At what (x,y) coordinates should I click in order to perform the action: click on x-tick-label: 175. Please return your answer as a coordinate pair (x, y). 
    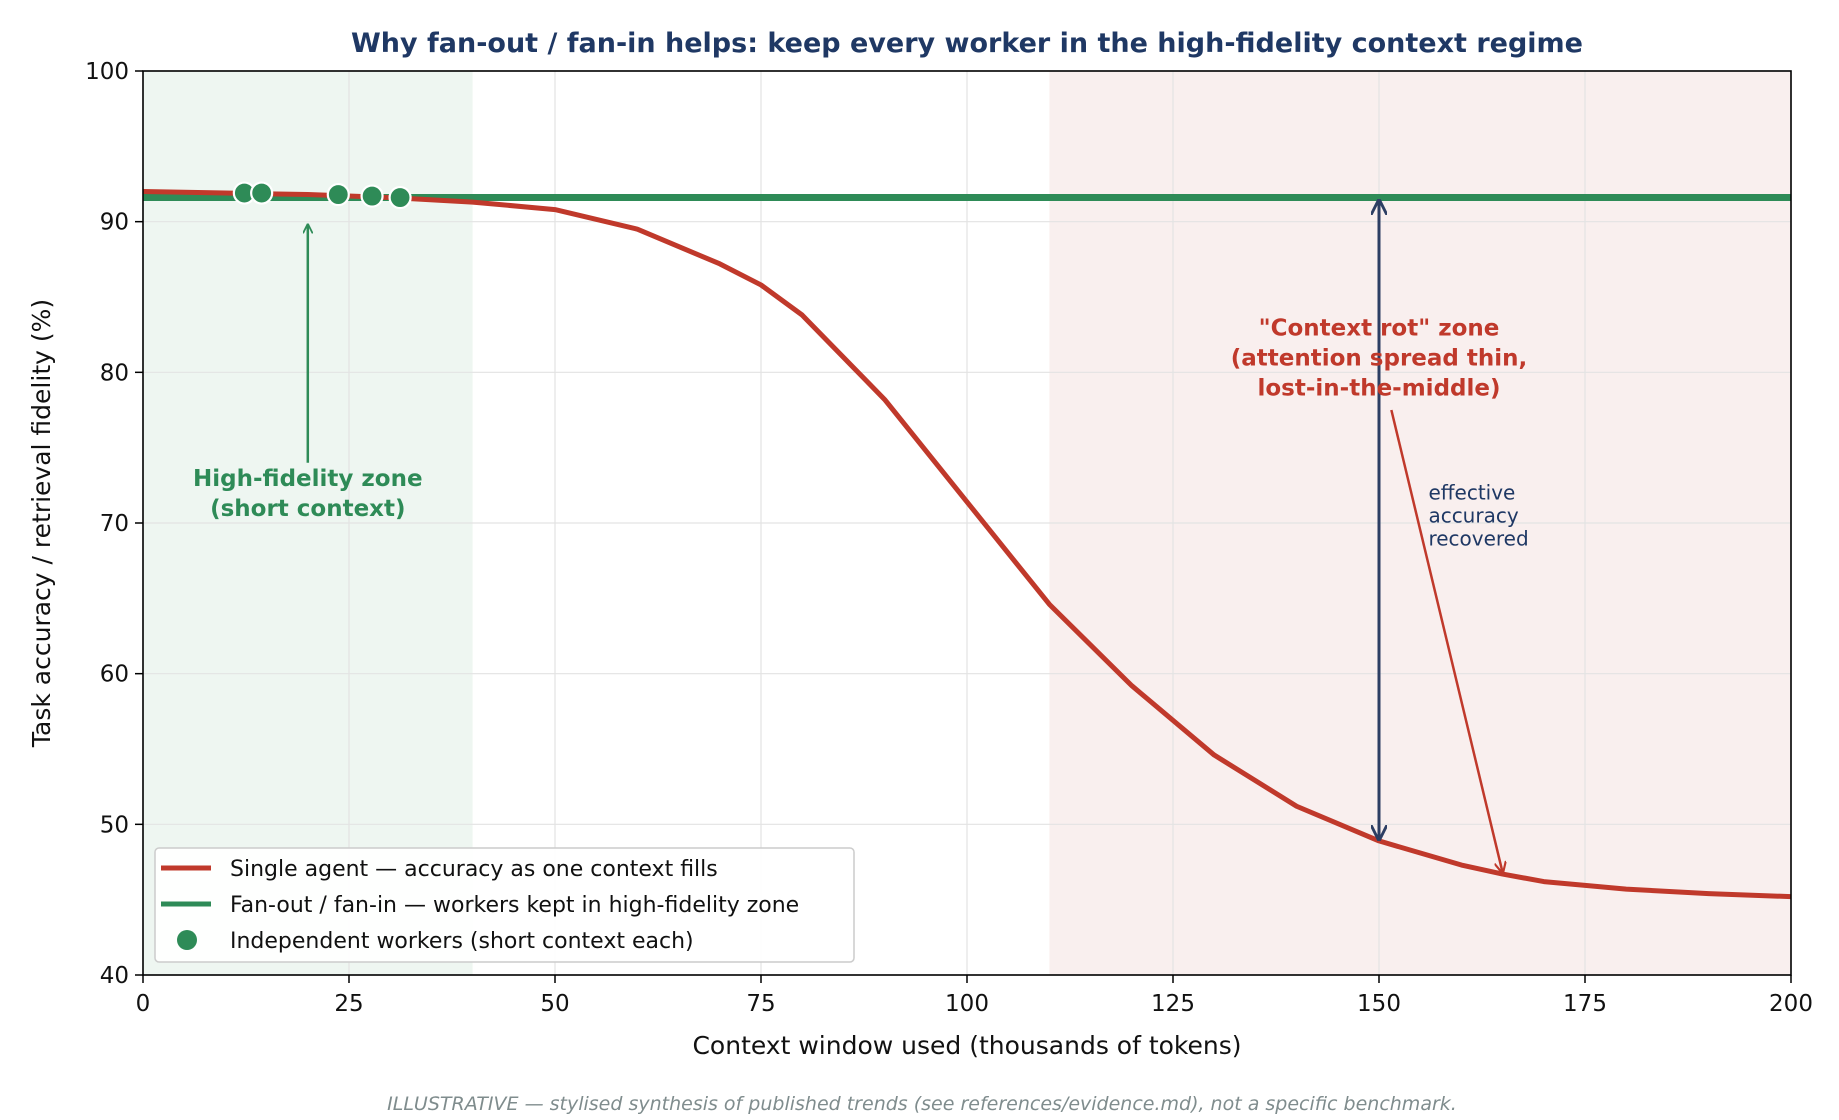
    Looking at the image, I should click on (1585, 1004).